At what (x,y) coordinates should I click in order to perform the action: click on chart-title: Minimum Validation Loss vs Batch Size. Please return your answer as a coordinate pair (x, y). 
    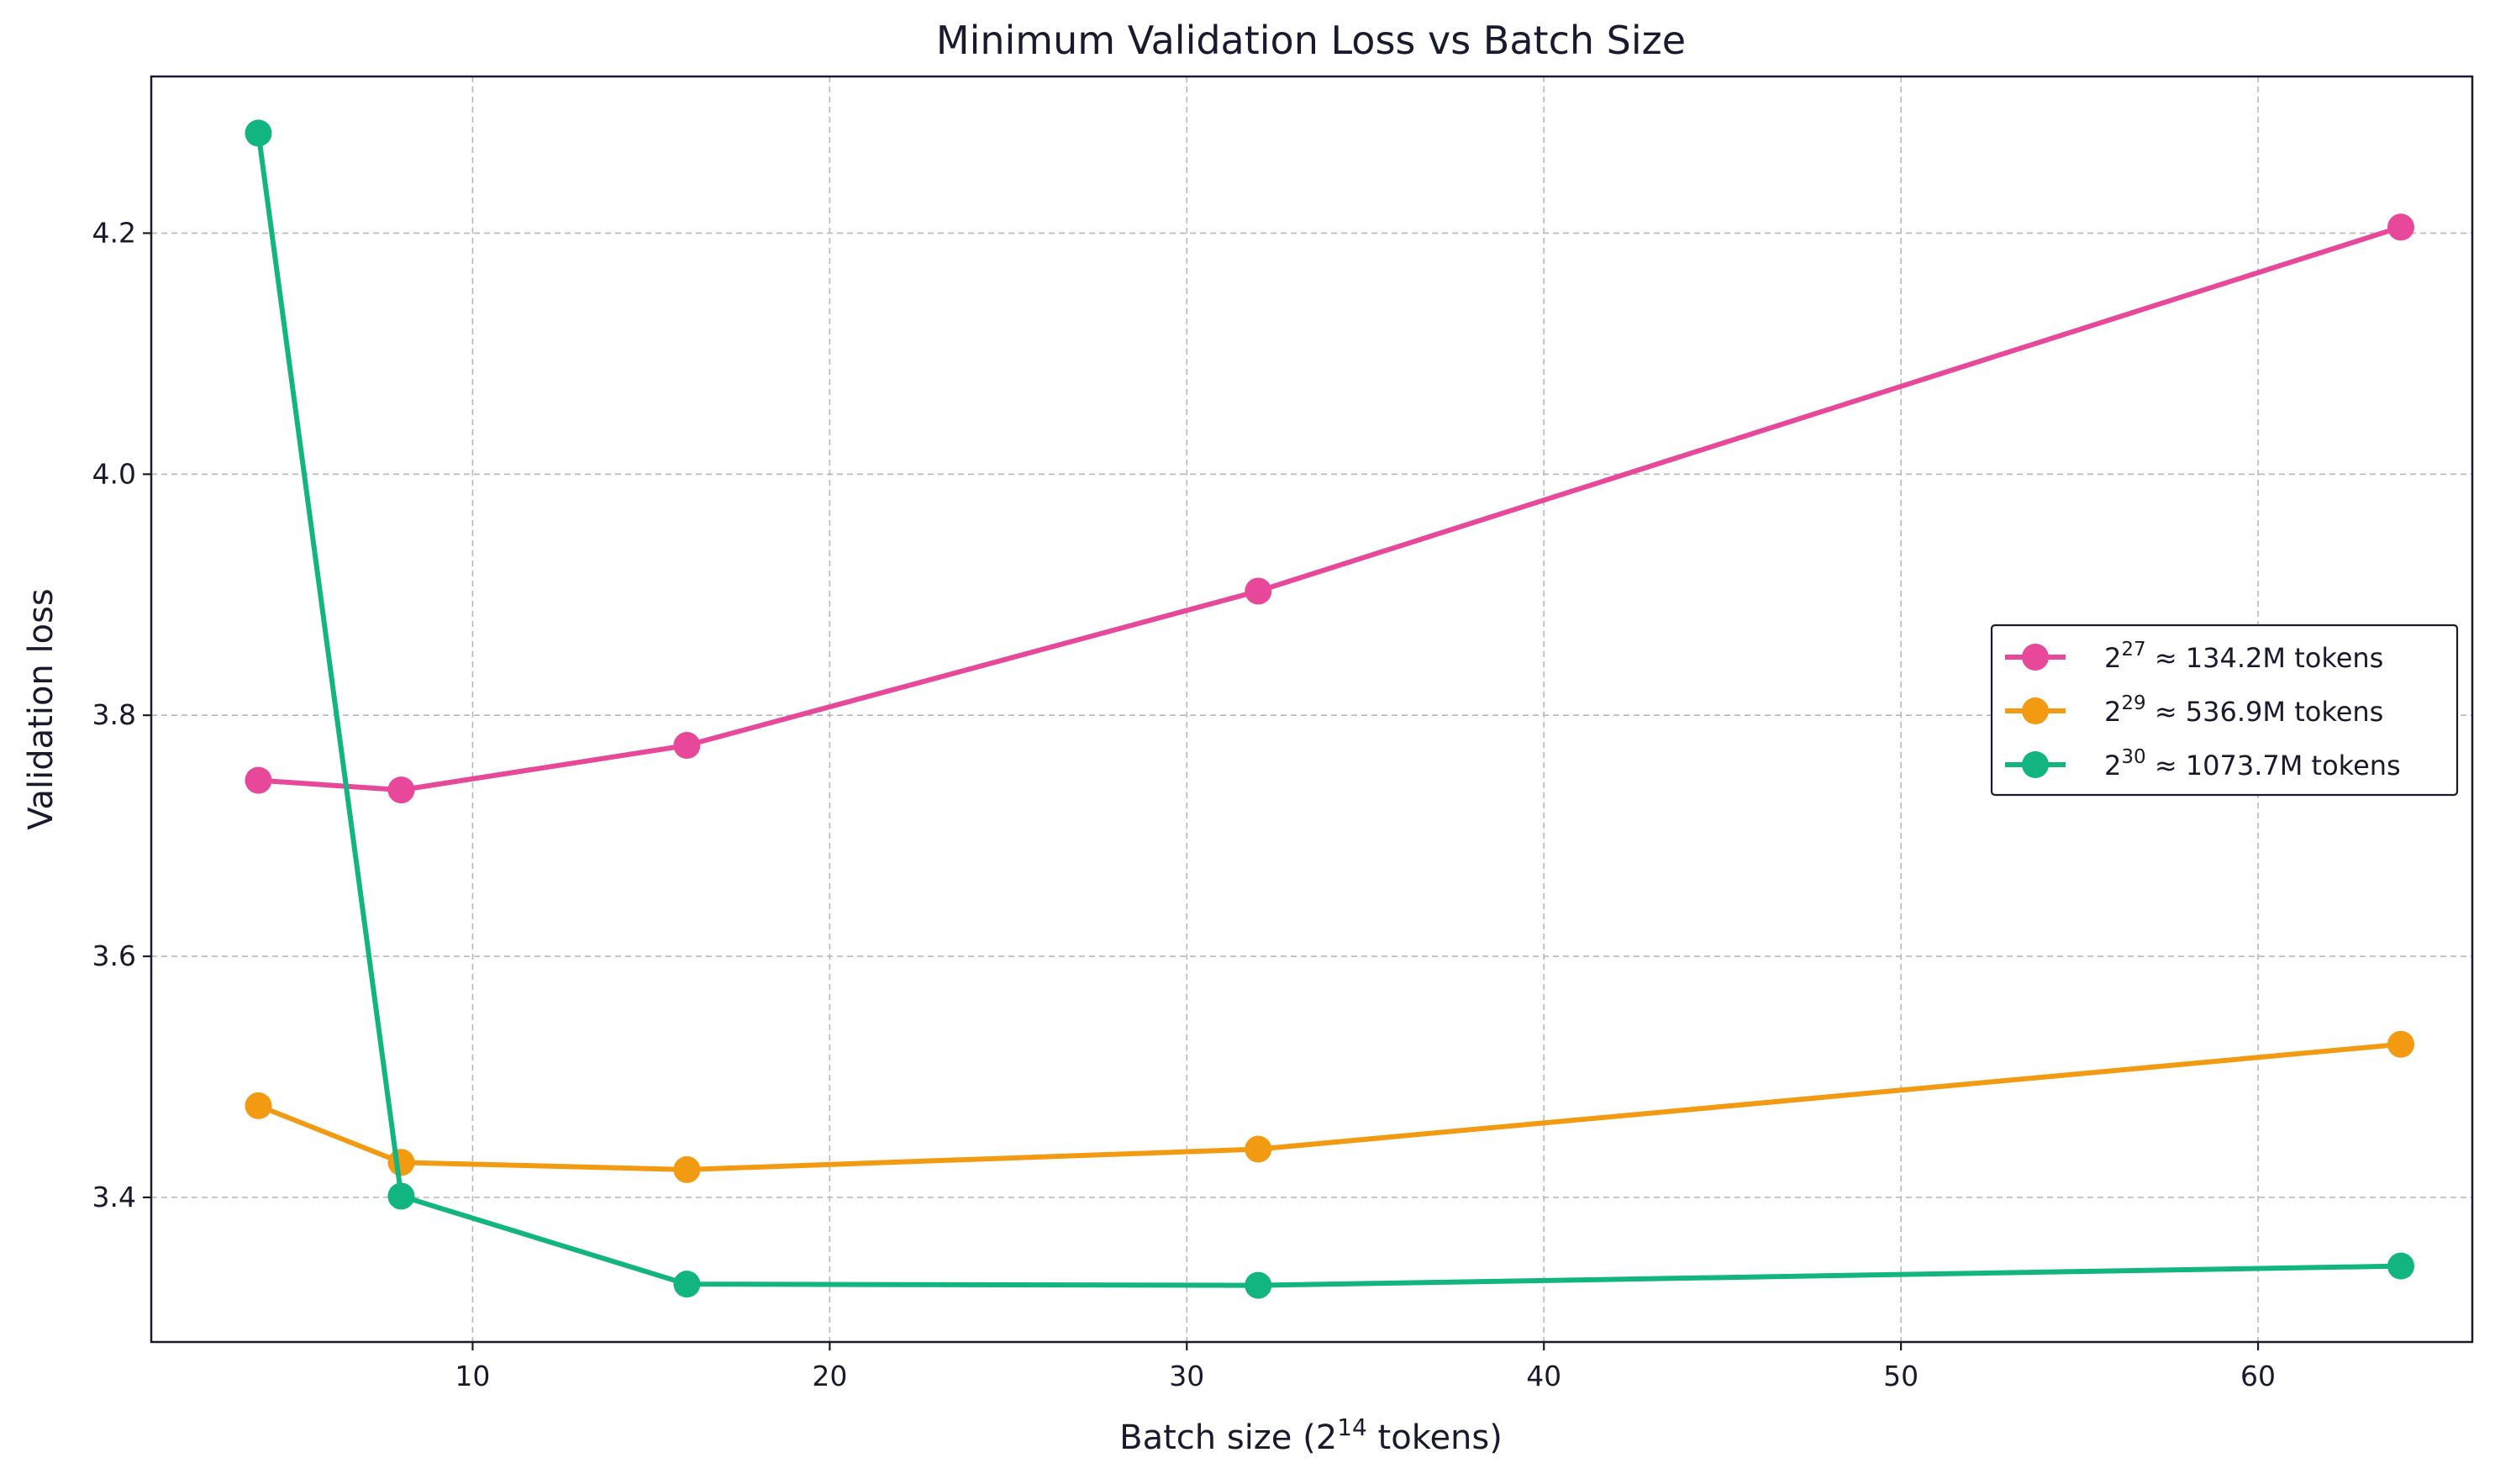
    Looking at the image, I should click on (1311, 41).